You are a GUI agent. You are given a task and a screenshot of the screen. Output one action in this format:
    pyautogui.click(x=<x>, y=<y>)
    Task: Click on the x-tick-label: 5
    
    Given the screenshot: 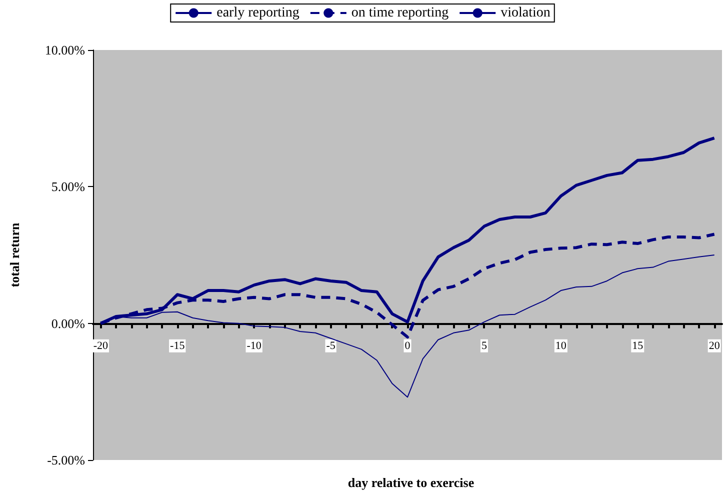 What is the action you would take?
    pyautogui.click(x=484, y=346)
    